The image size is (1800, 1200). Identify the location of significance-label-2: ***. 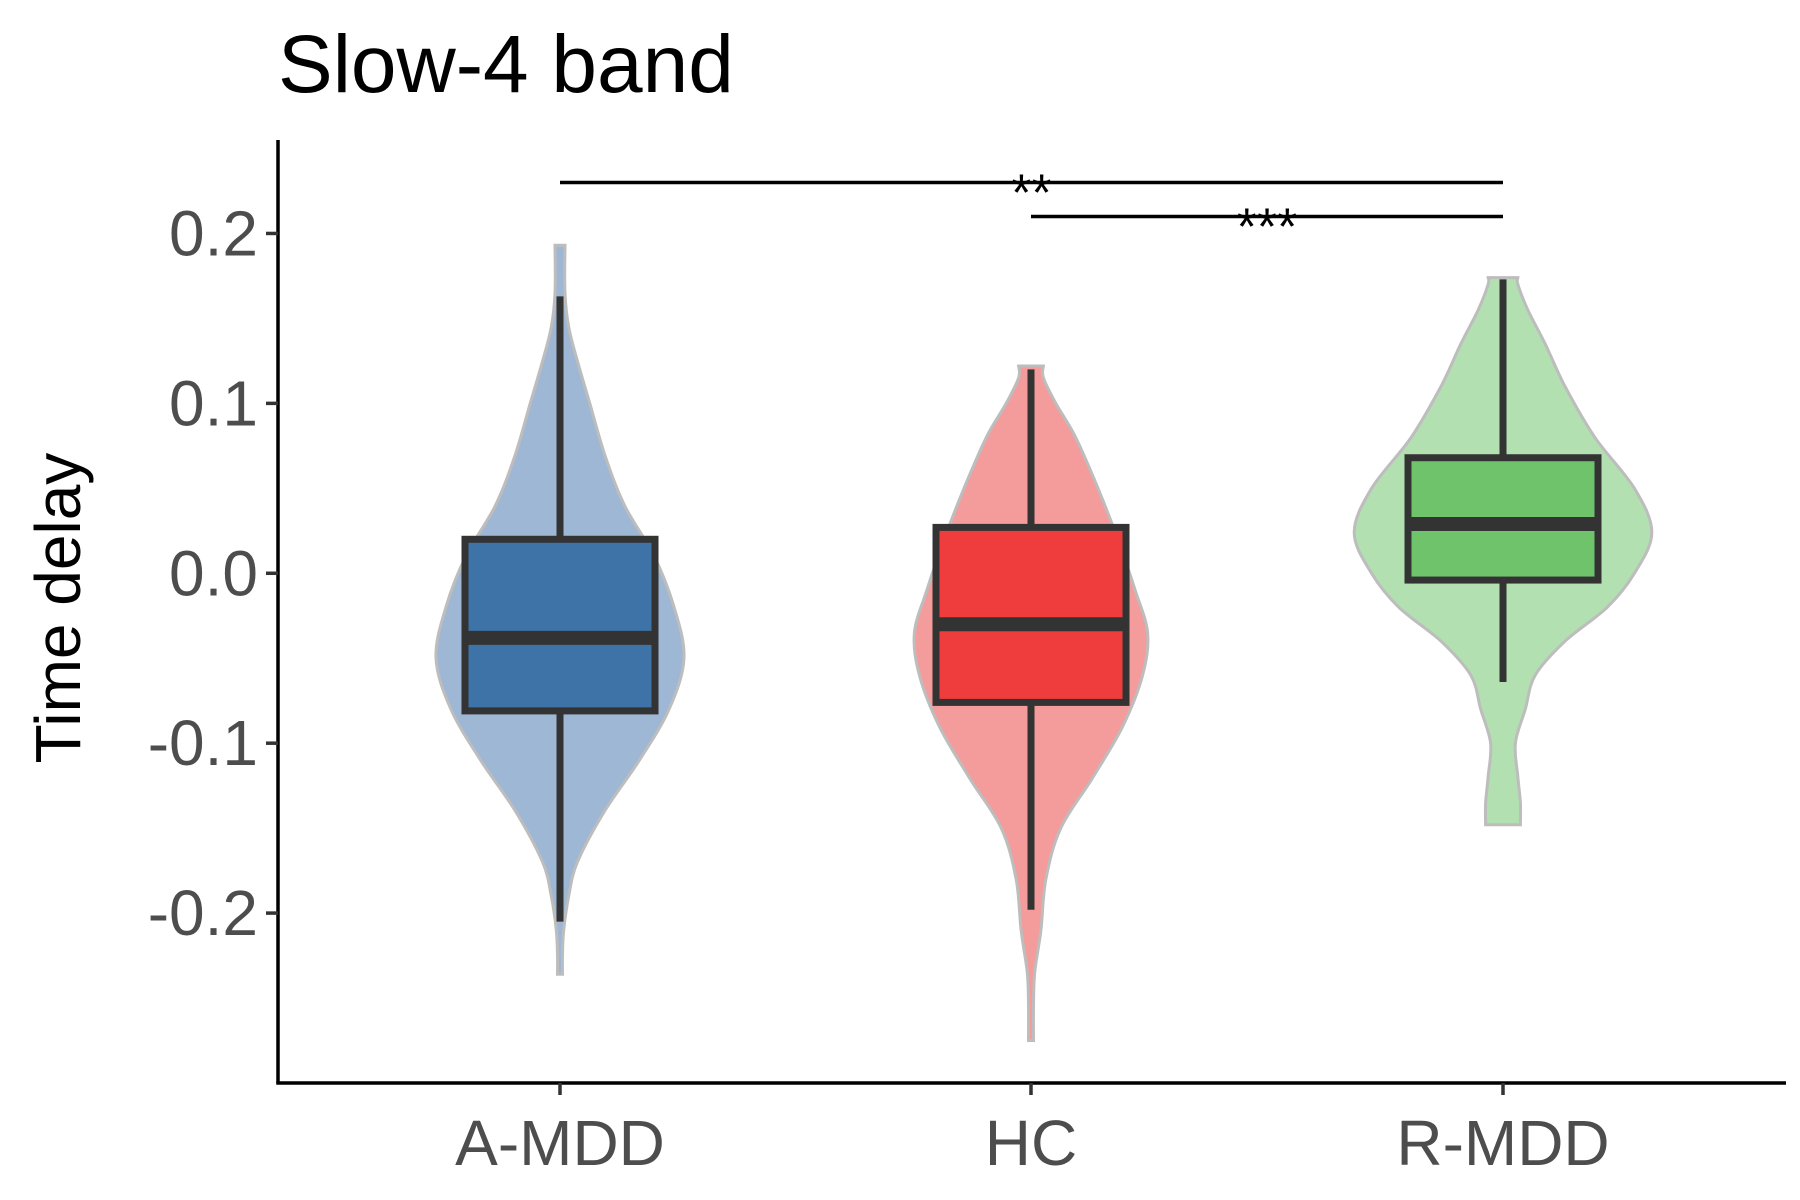
(1267, 227).